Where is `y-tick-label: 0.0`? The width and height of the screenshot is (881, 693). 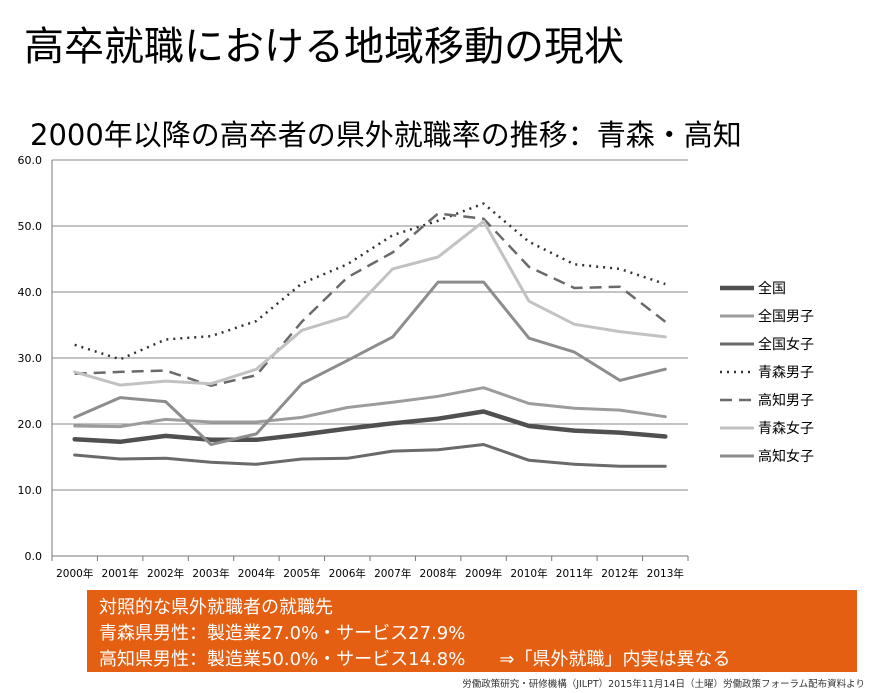
y-tick-label: 0.0 is located at coordinates (34, 556).